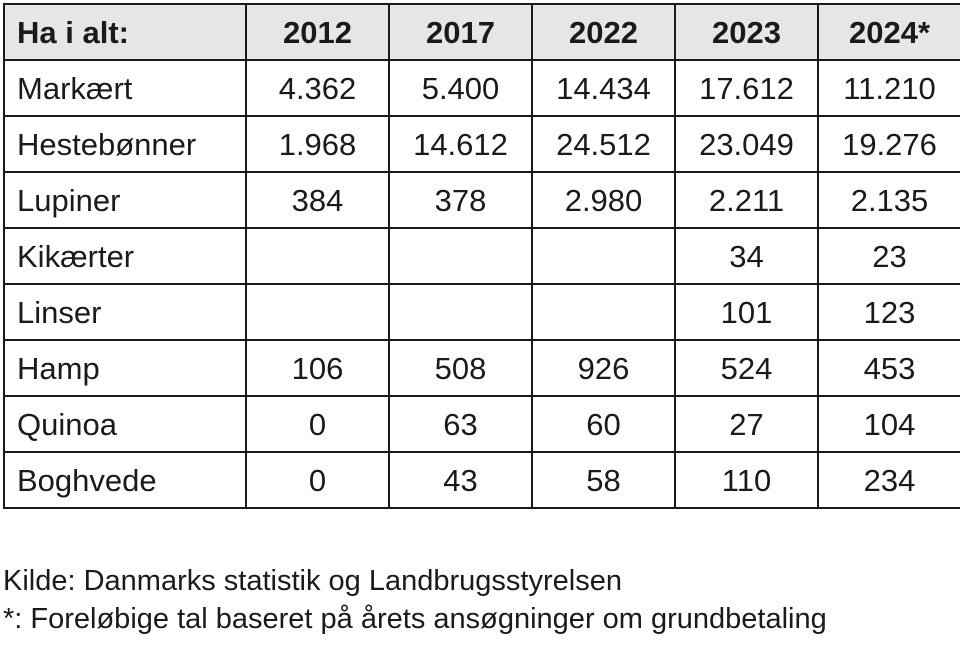 Image resolution: width=960 pixels, height=646 pixels. I want to click on table-cell: 24.512, so click(603, 144).